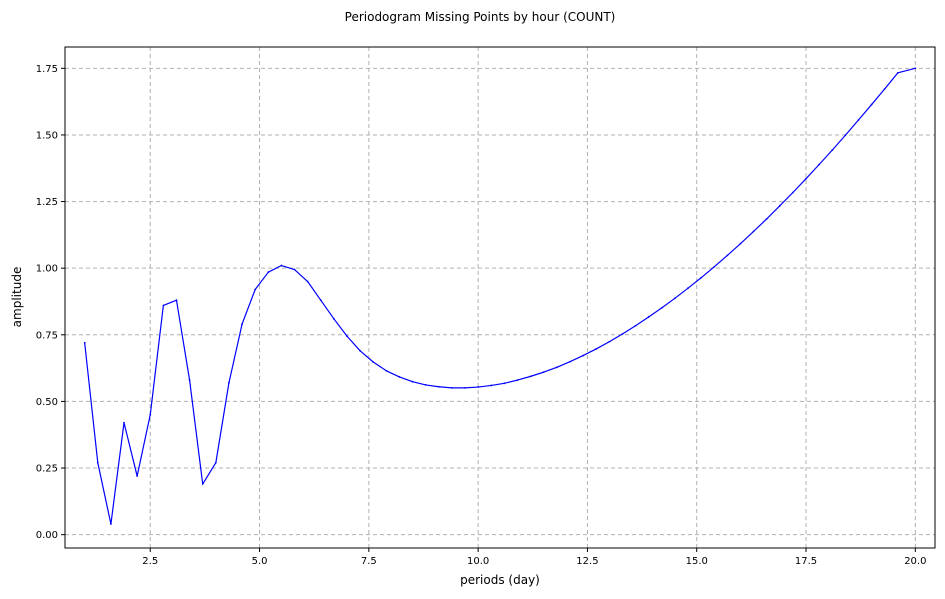 This screenshot has height=599, width=945. I want to click on y-tick-label: 1.75, so click(47, 69).